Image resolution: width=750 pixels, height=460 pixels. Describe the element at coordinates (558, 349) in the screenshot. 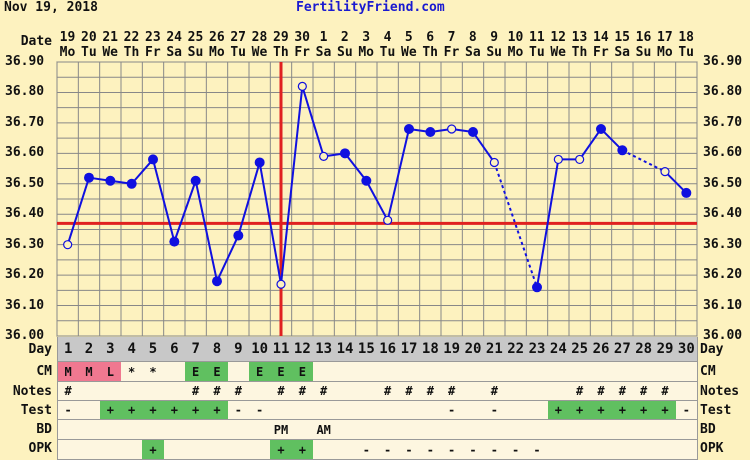

I see `day-cell: 24` at that location.